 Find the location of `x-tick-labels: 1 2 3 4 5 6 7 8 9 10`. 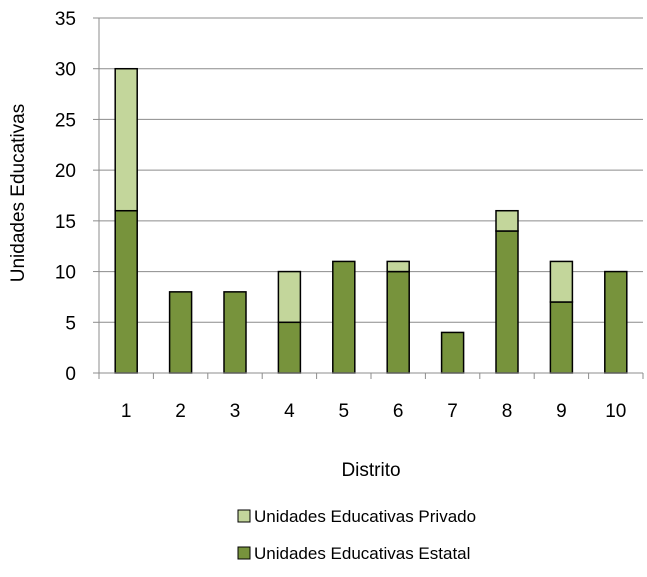

x-tick-labels: 1 2 3 4 5 6 7 8 9 10 is located at coordinates (373, 411).